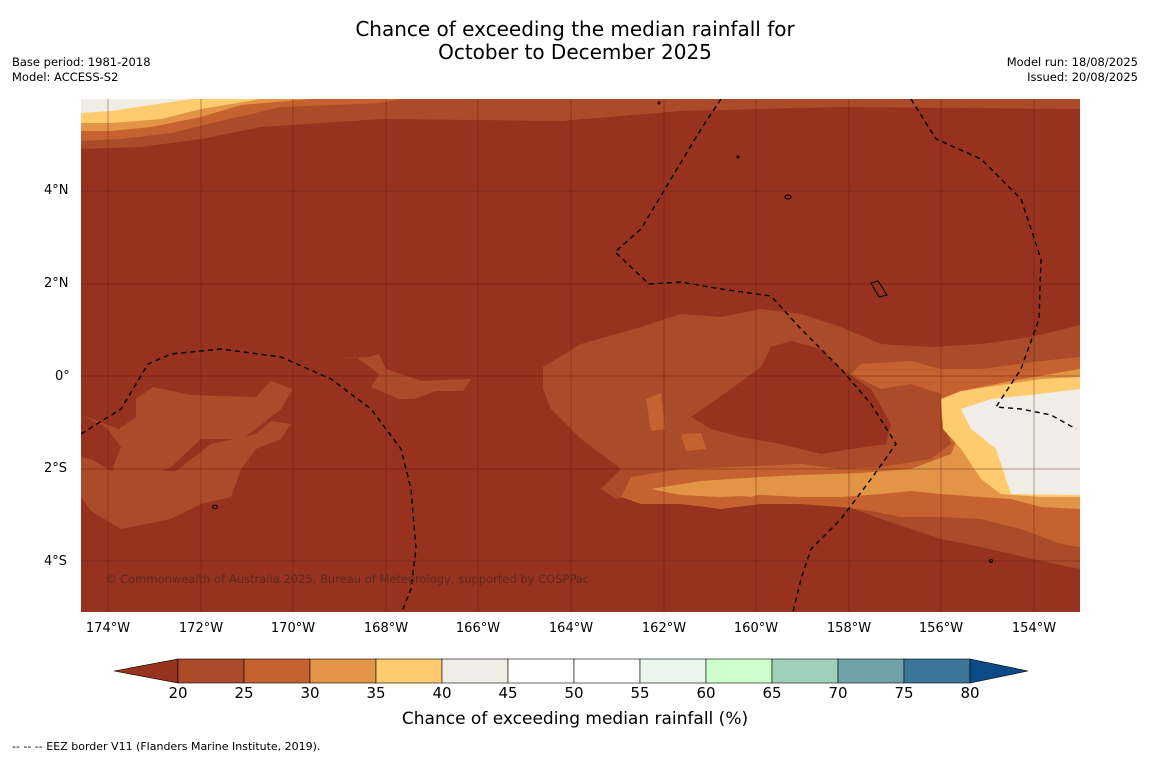 Image resolution: width=1150 pixels, height=758 pixels. I want to click on lon-label-164w: 164°W, so click(571, 628).